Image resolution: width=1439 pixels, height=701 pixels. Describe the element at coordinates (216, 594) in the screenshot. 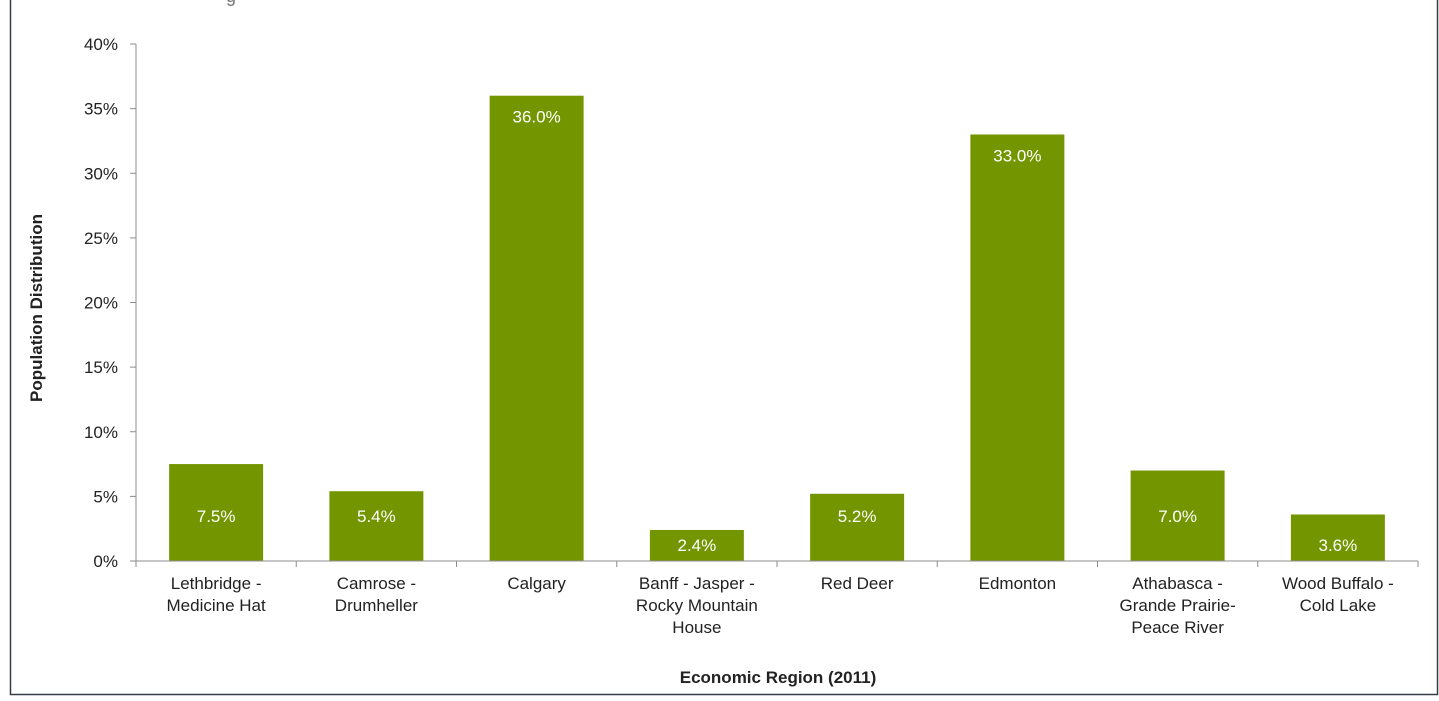

I see `category-label: Lethbridge -Medicine Hat` at that location.